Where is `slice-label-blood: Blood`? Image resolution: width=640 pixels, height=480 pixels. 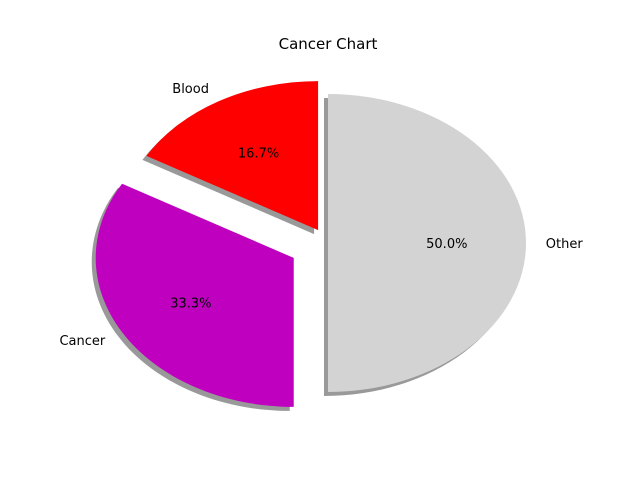 slice-label-blood: Blood is located at coordinates (190, 89).